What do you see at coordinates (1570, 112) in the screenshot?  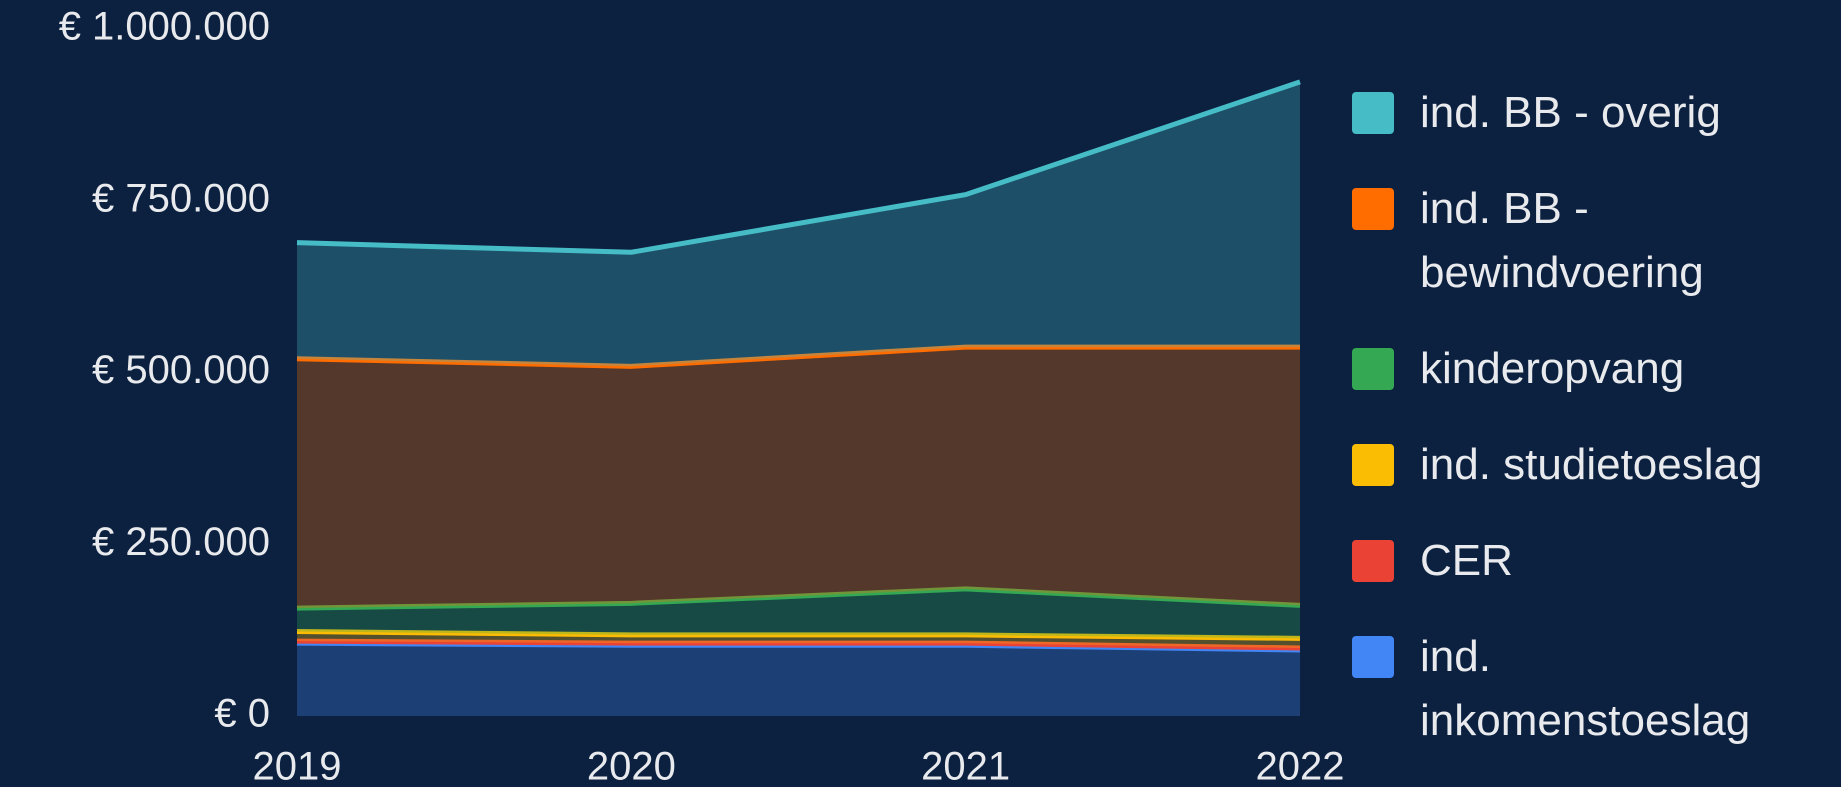 I see `legend-label: ind. BB - overig` at bounding box center [1570, 112].